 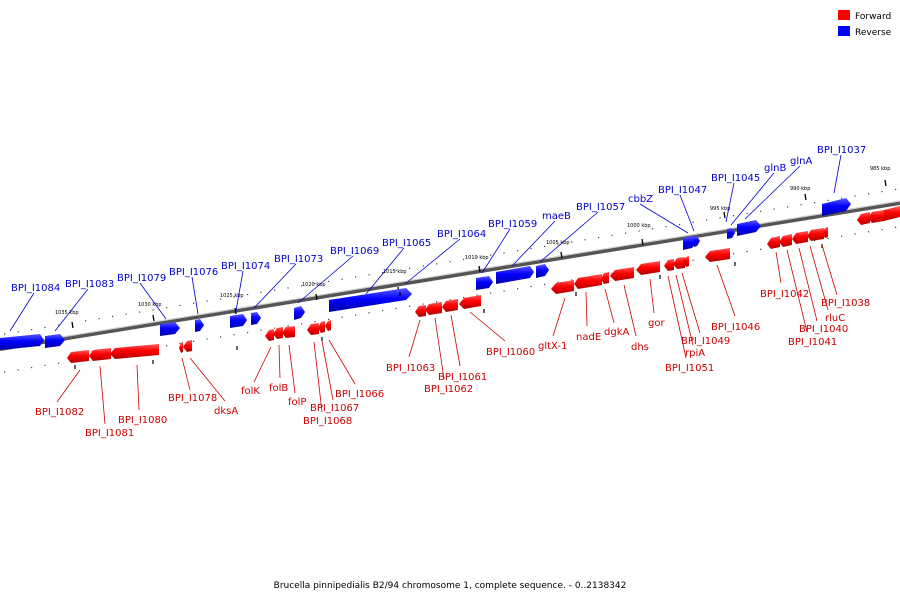 What do you see at coordinates (731, 233) in the screenshot?
I see `gene-arrow-glnb` at bounding box center [731, 233].